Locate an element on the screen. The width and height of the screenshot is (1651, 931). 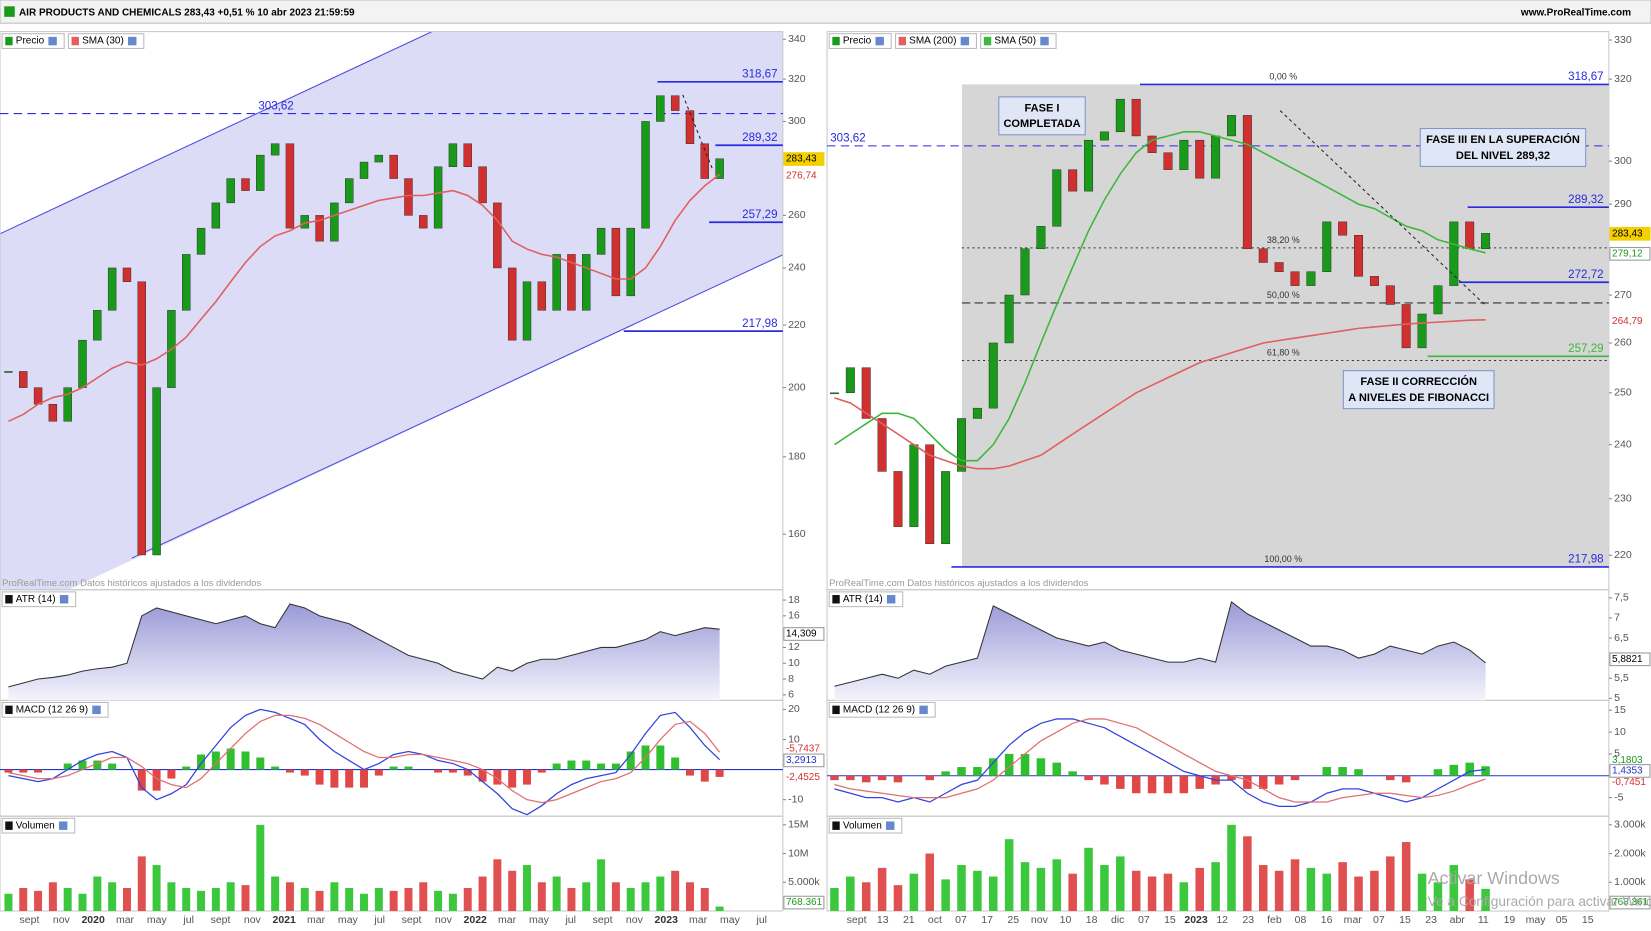
last-tag: -0,7451 is located at coordinates (1629, 782).